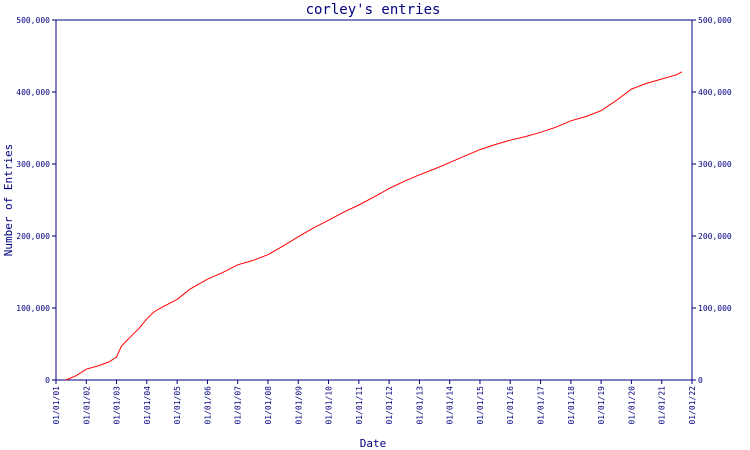  I want to click on y-tick-label-left: 400,000, so click(33, 92).